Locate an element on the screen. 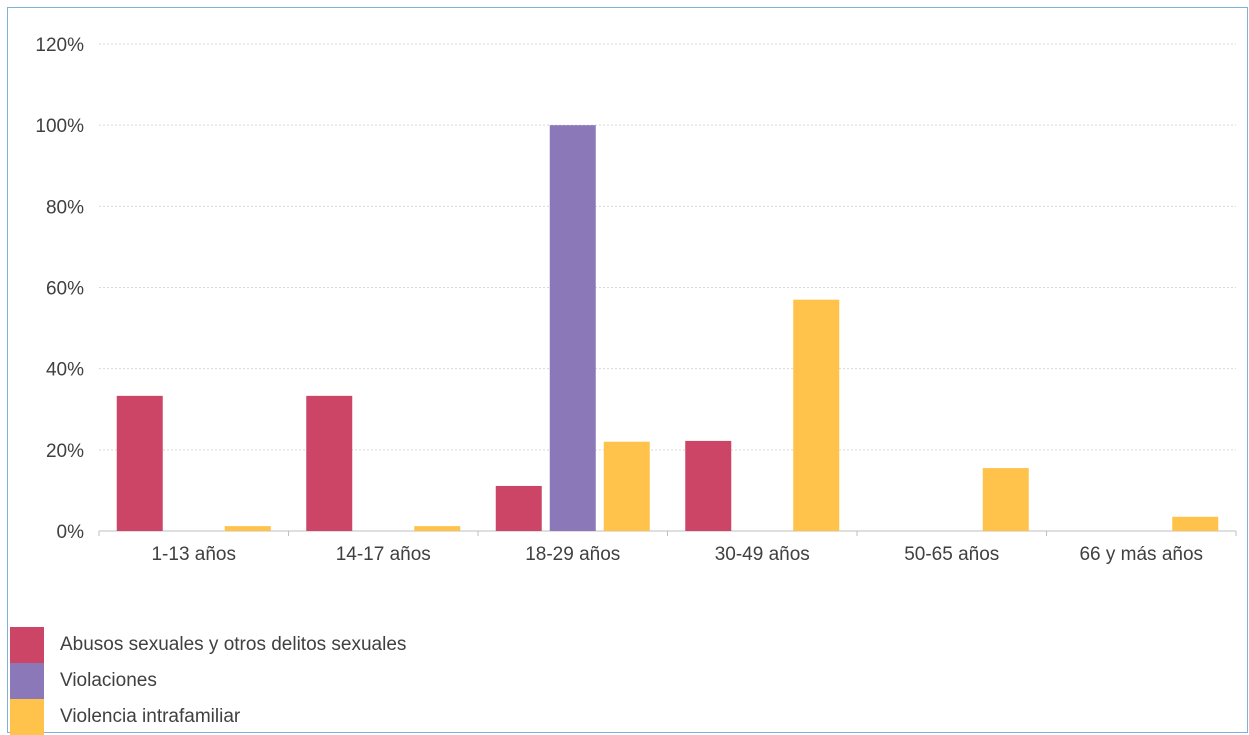 Image resolution: width=1249 pixels, height=735 pixels. y-tick-label: 40% is located at coordinates (65, 370).